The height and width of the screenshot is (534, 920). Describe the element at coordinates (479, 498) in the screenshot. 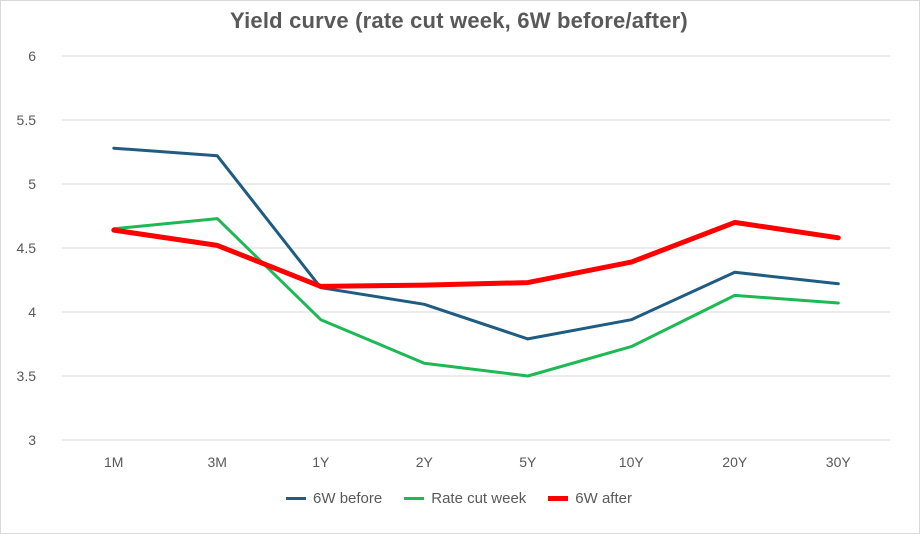

I see `legend-label-rate-cut-week: Rate cut week` at that location.